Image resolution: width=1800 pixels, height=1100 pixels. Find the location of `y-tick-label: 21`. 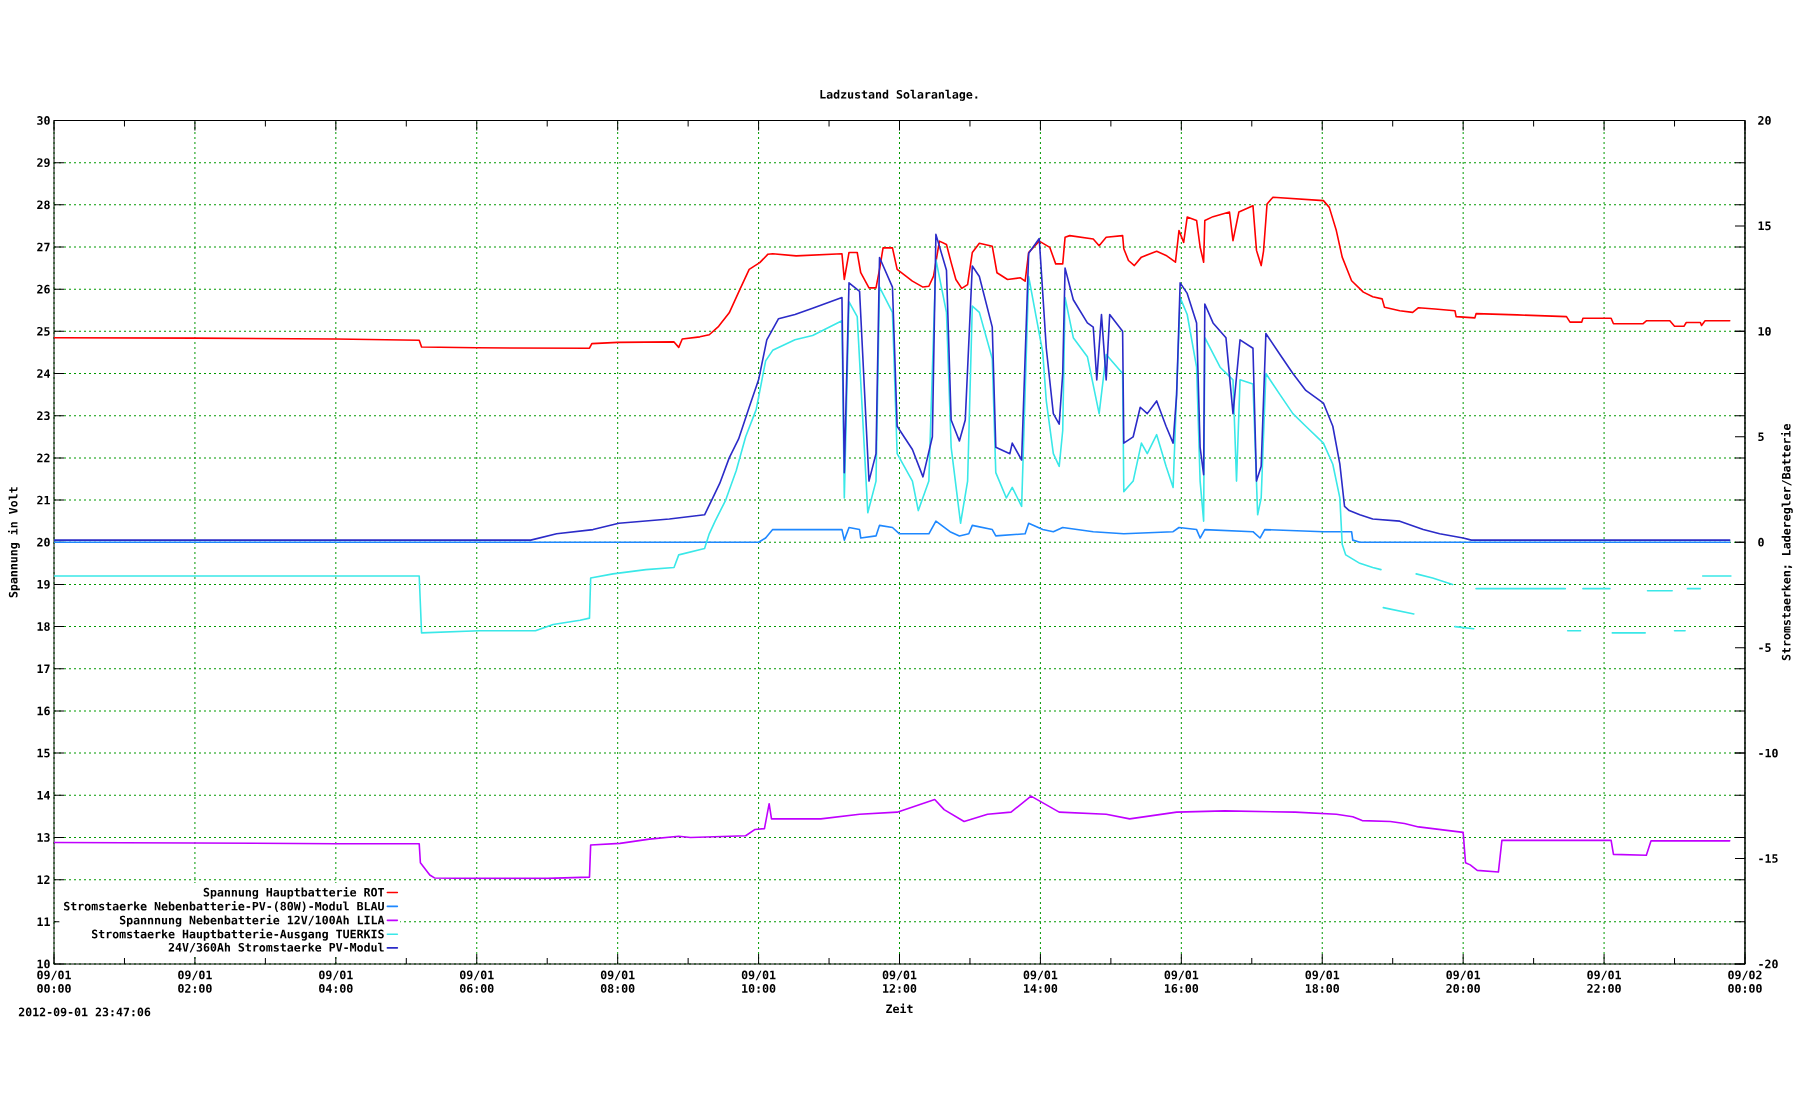

y-tick-label: 21 is located at coordinates (43, 500).